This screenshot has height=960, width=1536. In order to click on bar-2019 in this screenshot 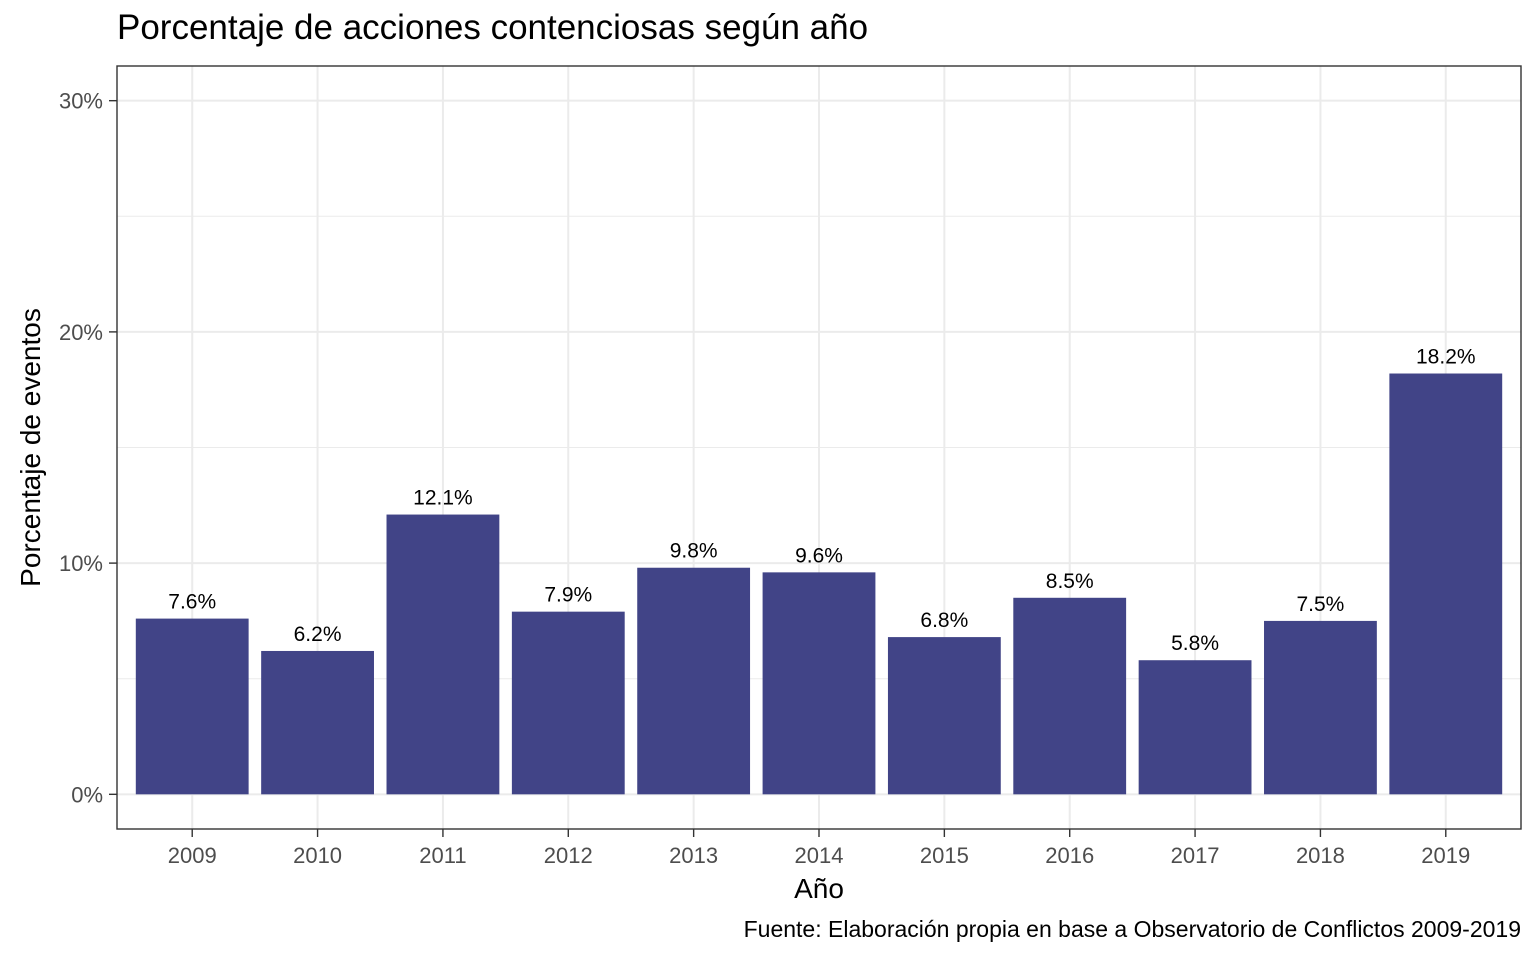, I will do `click(1446, 584)`.